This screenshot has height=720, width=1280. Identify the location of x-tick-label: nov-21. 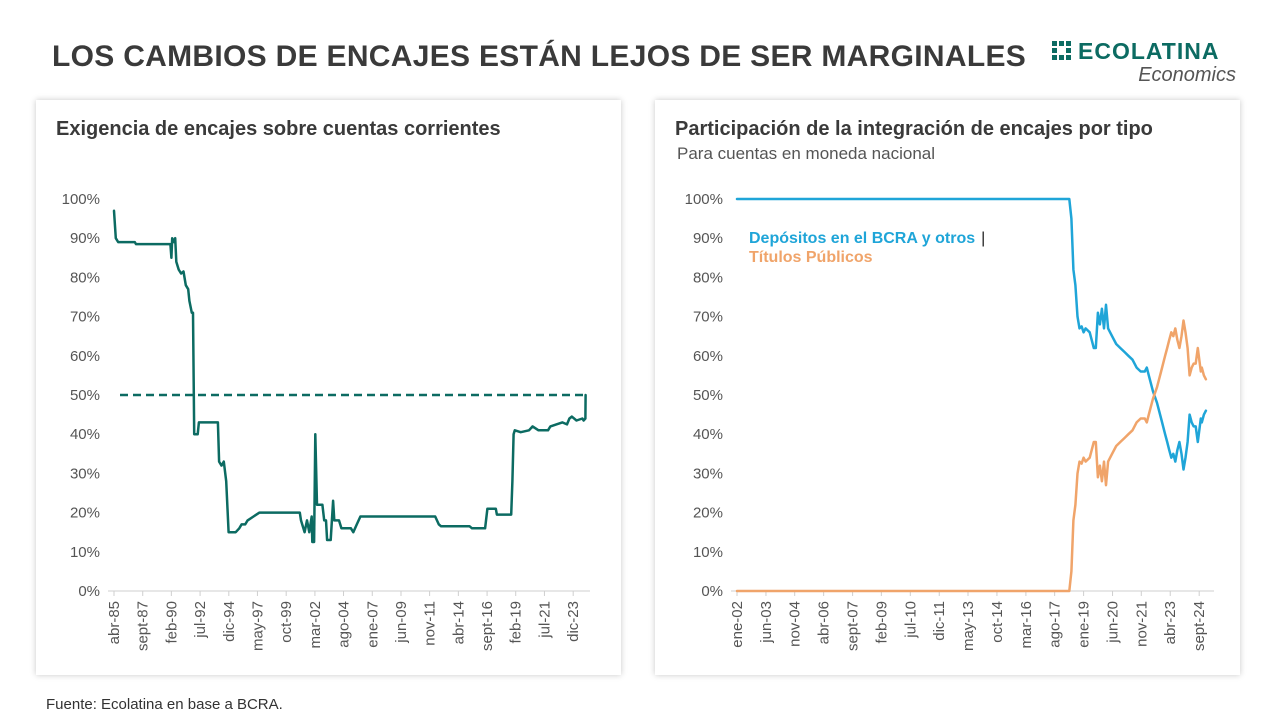
(1141, 624).